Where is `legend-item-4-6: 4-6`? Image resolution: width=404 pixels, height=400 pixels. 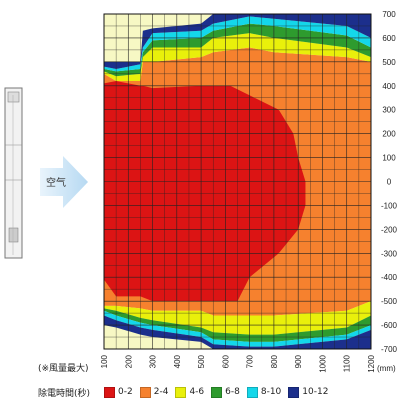
legend-item-4-6: 4-6 is located at coordinates (190, 392).